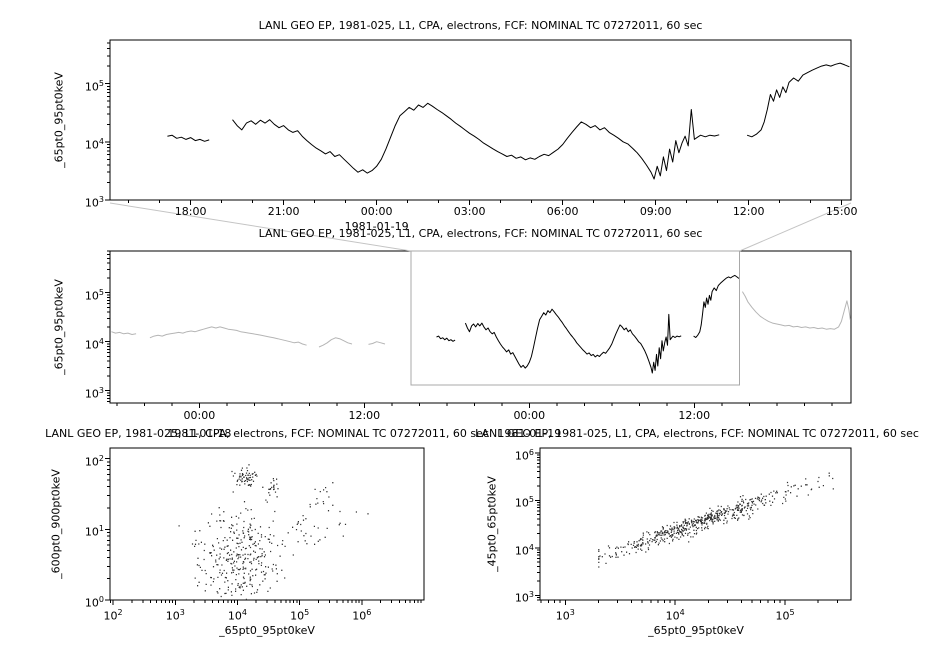 The image size is (926, 647). What do you see at coordinates (469, 211) in the screenshot?
I see `x-tick-label: 03:00` at bounding box center [469, 211].